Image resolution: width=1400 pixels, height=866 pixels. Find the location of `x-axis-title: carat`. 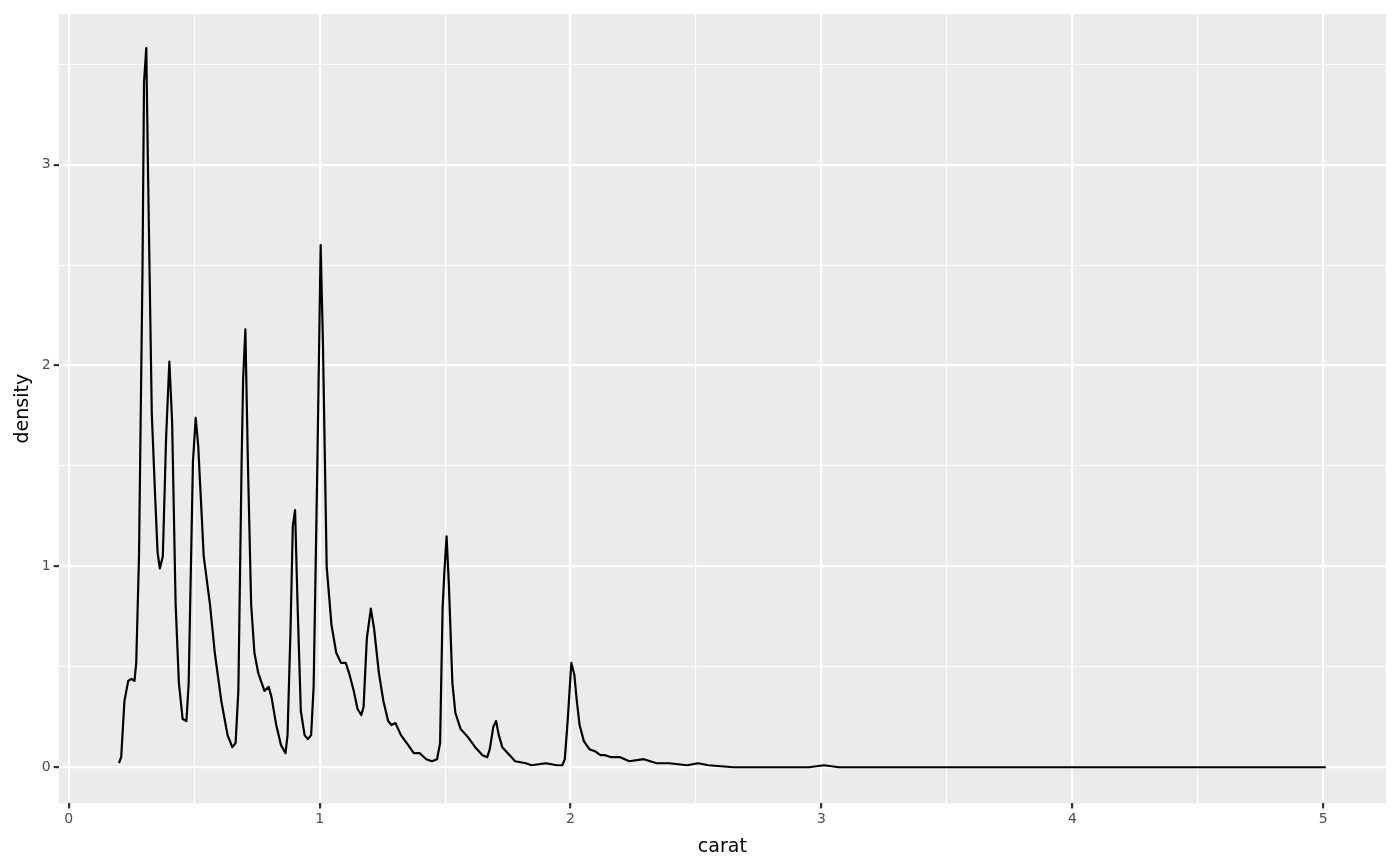

x-axis-title: carat is located at coordinates (722, 844).